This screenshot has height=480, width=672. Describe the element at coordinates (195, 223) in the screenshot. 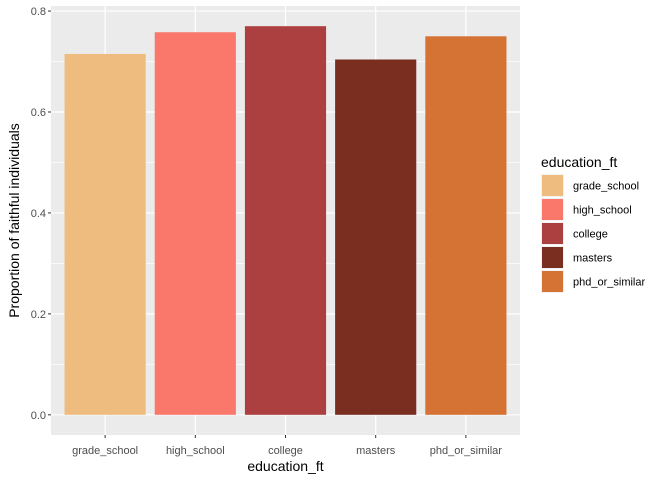

I see `bar-high-school` at that location.